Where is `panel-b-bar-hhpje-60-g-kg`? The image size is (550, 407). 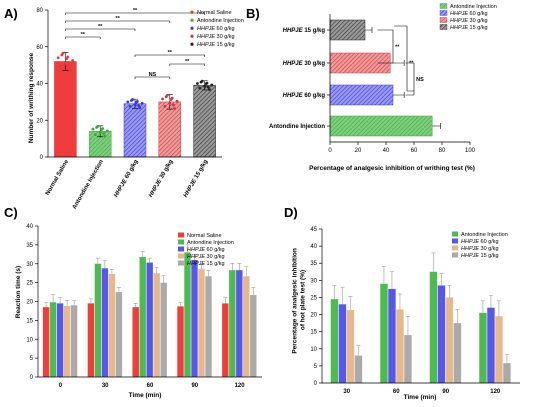 panel-b-bar-hhpje-60-g-kg is located at coordinates (361, 95).